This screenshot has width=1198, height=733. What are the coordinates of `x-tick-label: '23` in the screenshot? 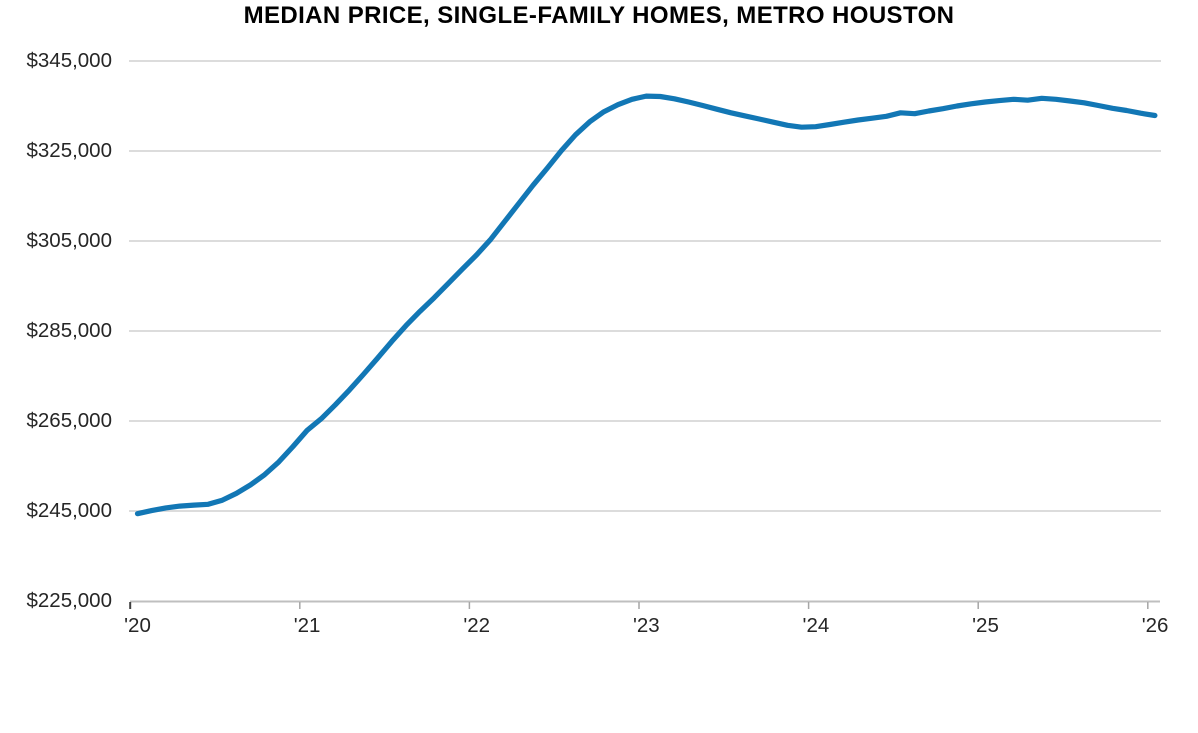 It's located at (646, 625).